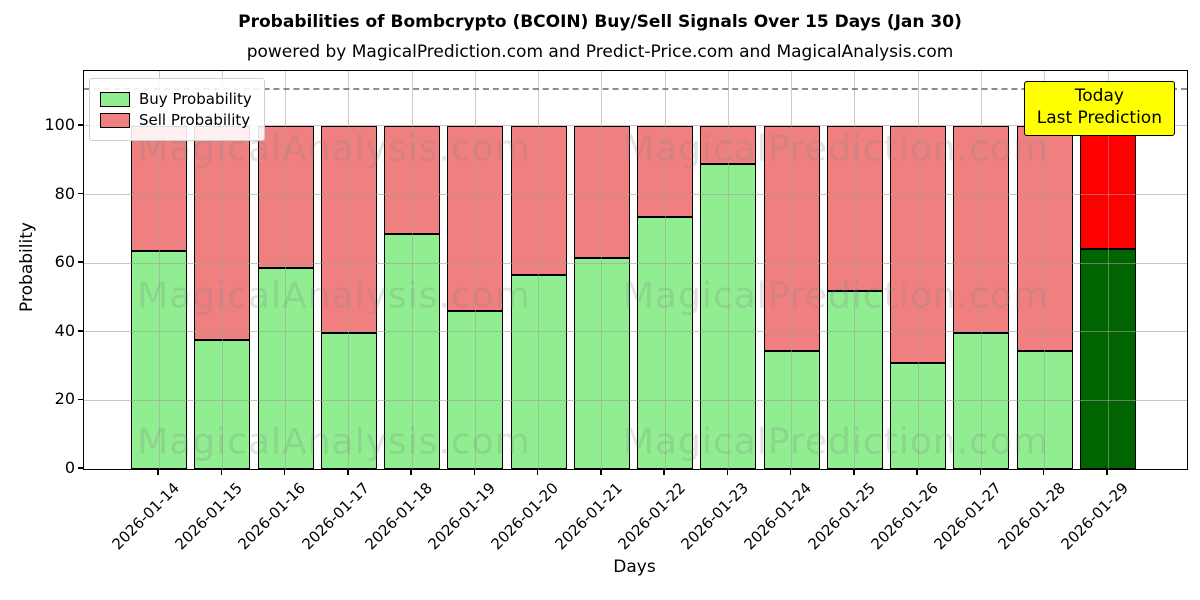 The width and height of the screenshot is (1200, 600). Describe the element at coordinates (588, 516) in the screenshot. I see `x-tick-label-text: 2026-01-21` at that location.